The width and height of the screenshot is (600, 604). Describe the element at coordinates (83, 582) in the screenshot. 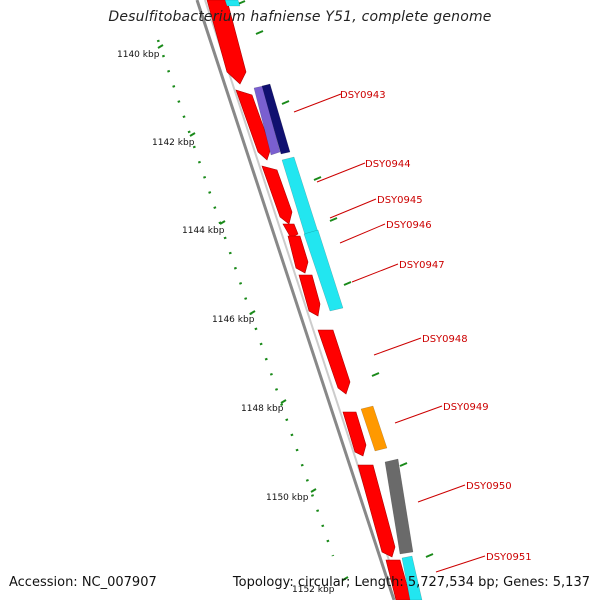

I see `accession-text: Accession: NC_007907` at that location.